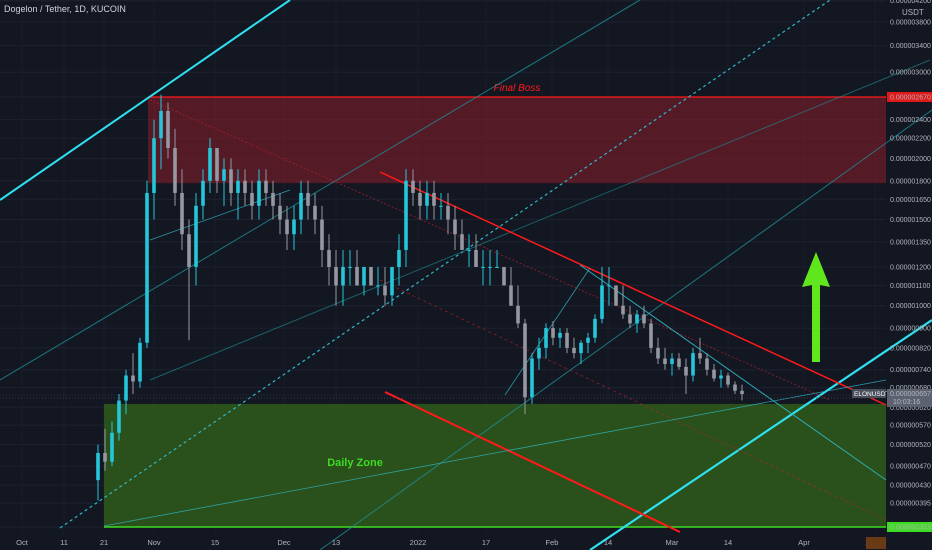 This screenshot has width=932, height=550. I want to click on y-tick-label: 0.000000470, so click(910, 467).